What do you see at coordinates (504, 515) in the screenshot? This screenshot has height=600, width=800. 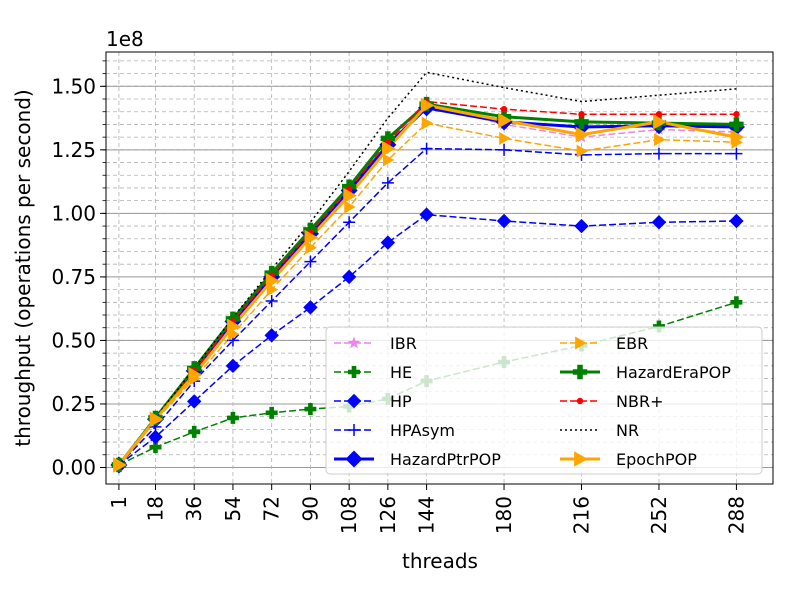 I see `x-tick-label: 180` at bounding box center [504, 515].